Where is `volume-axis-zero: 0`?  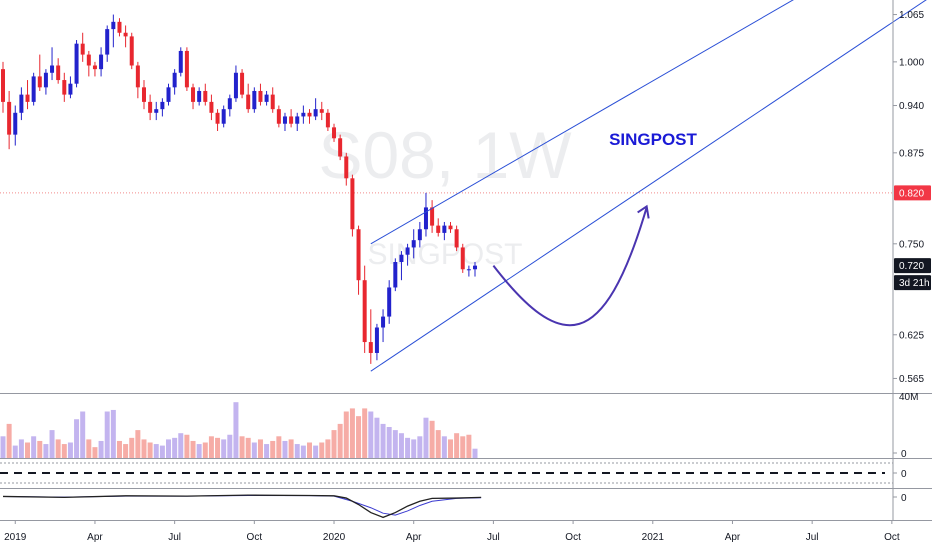 volume-axis-zero: 0 is located at coordinates (904, 454).